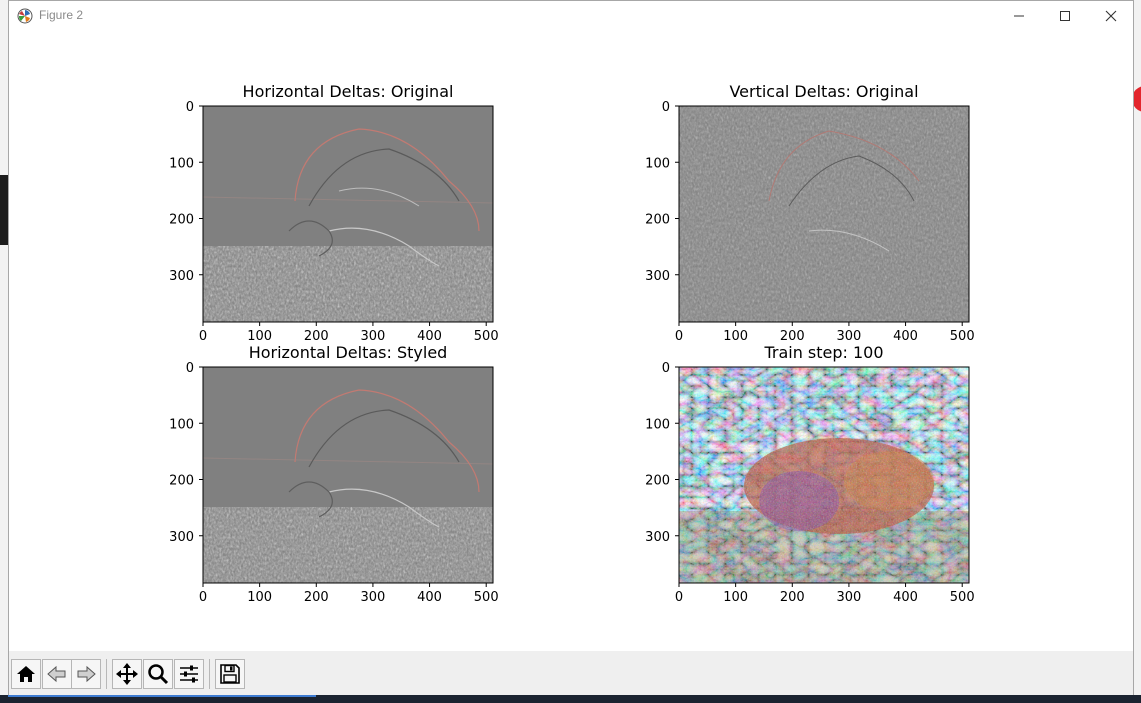  Describe the element at coordinates (348, 352) in the screenshot. I see `subplot-title: Horizontal Deltas: Styled` at that location.